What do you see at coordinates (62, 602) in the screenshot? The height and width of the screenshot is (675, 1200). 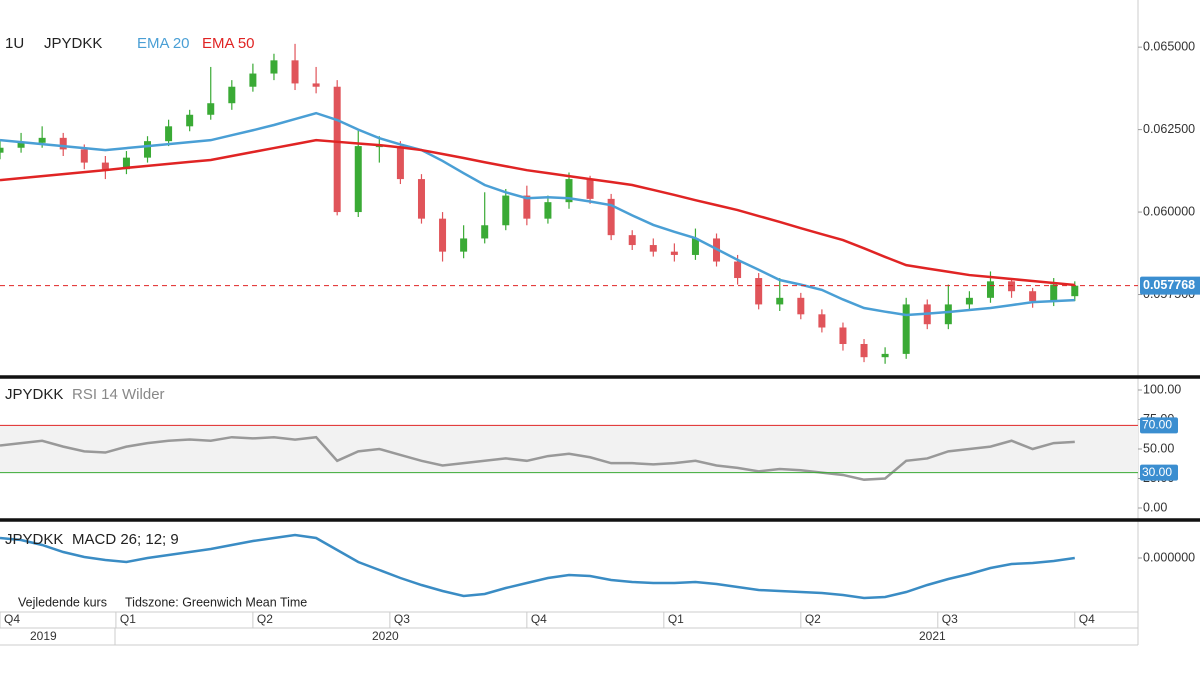 I see `footer-note: Vejledende kurs` at bounding box center [62, 602].